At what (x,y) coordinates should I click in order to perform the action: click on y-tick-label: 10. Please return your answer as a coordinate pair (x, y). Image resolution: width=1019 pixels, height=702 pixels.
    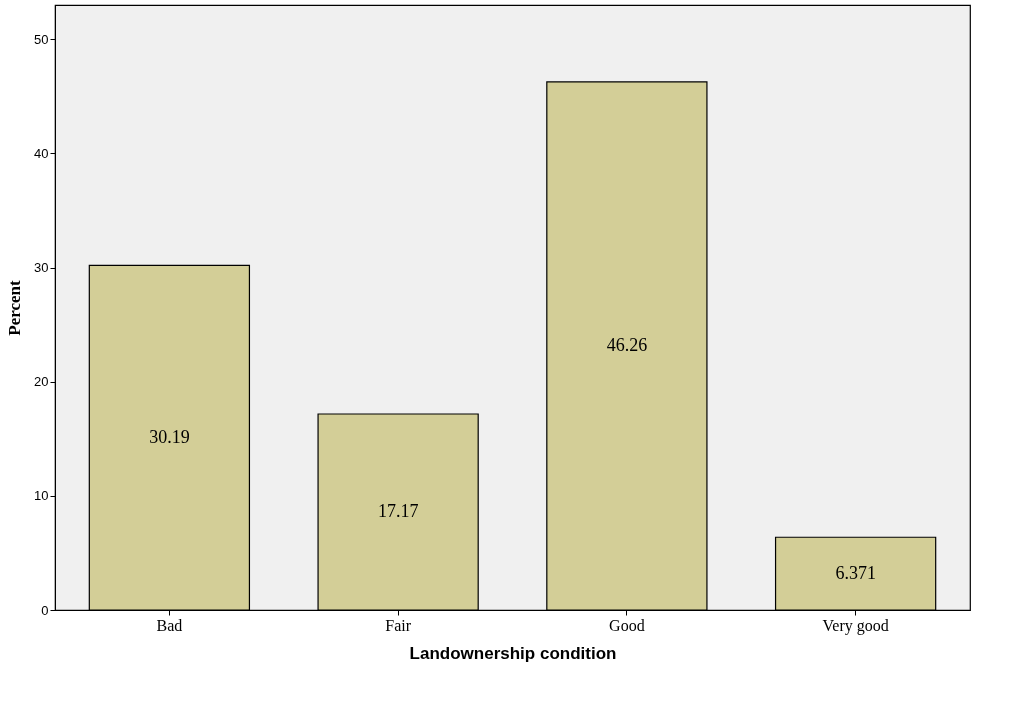
    Looking at the image, I should click on (41, 496).